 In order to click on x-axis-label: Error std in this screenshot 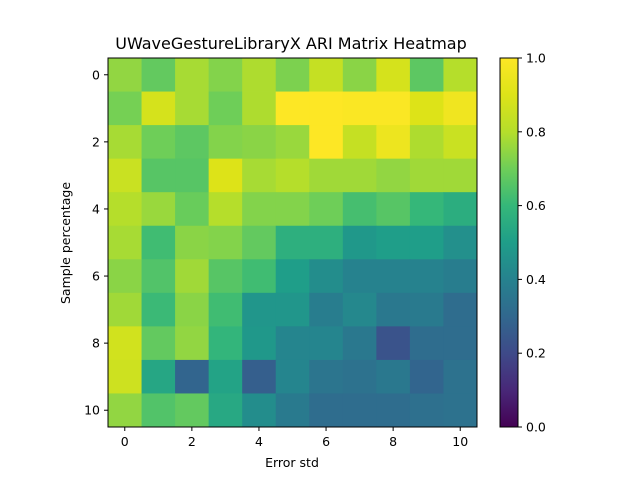, I will do `click(292, 462)`.